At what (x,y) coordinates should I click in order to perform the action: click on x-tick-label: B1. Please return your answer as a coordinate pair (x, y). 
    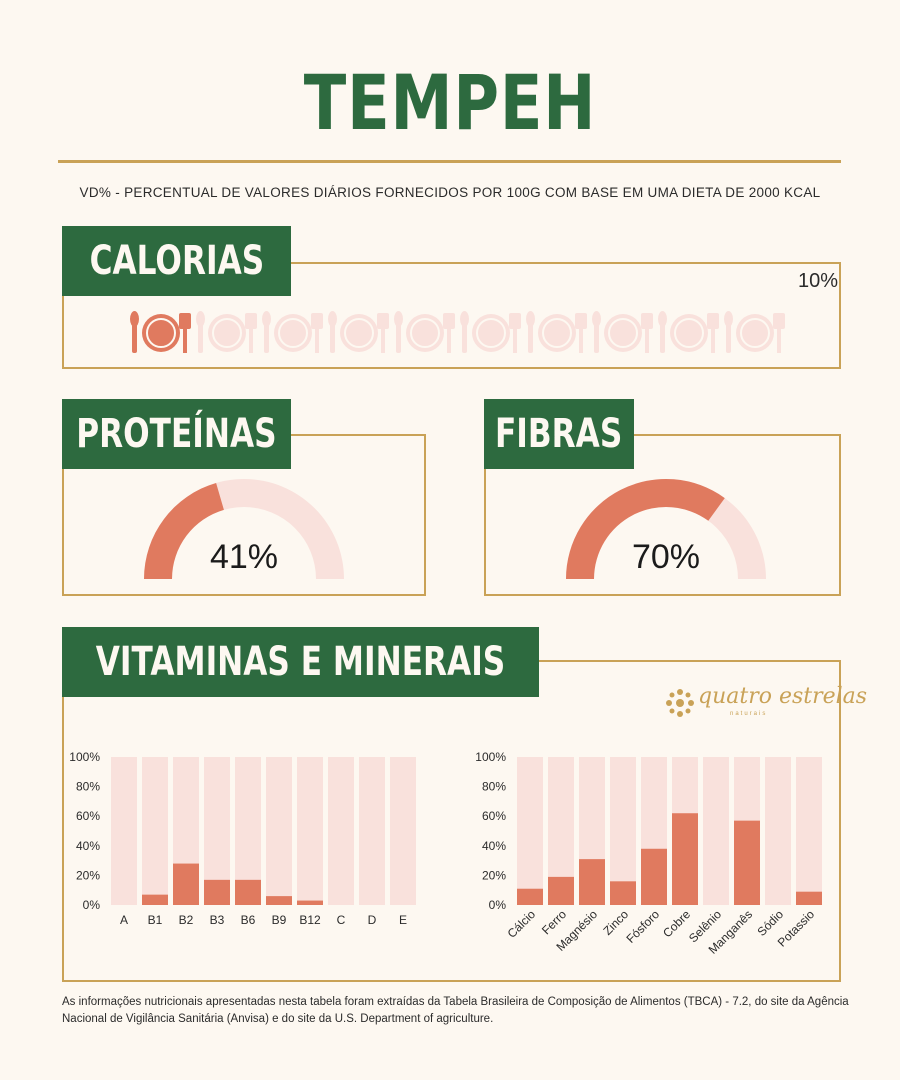
    Looking at the image, I should click on (155, 920).